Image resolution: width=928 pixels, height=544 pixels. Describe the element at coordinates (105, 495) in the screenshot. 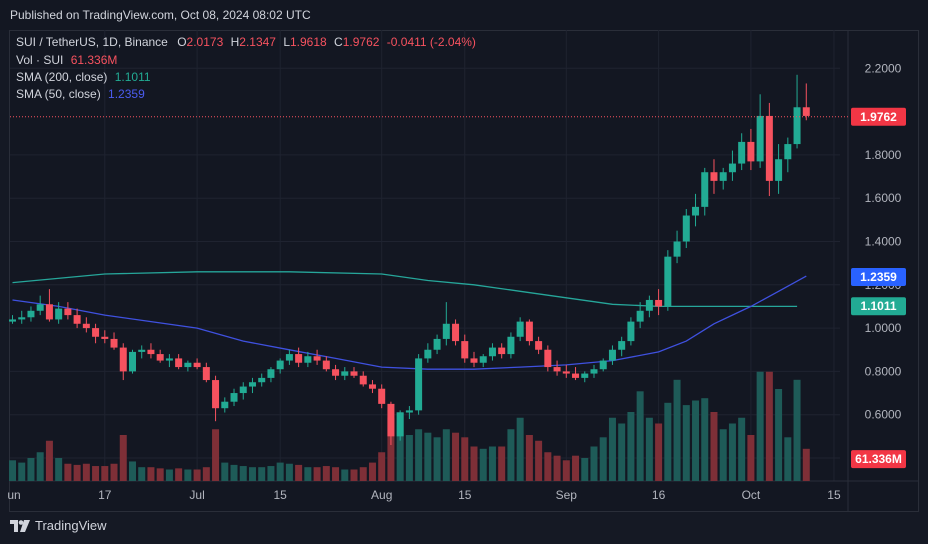

I see `x-tick-label: 17` at that location.